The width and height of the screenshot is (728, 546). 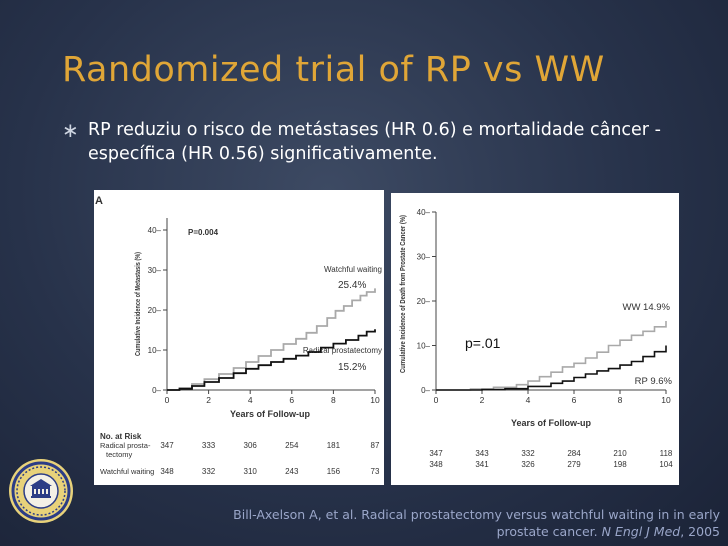 What do you see at coordinates (620, 453) in the screenshot?
I see `chart-b-risk-value-0-4: 210` at bounding box center [620, 453].